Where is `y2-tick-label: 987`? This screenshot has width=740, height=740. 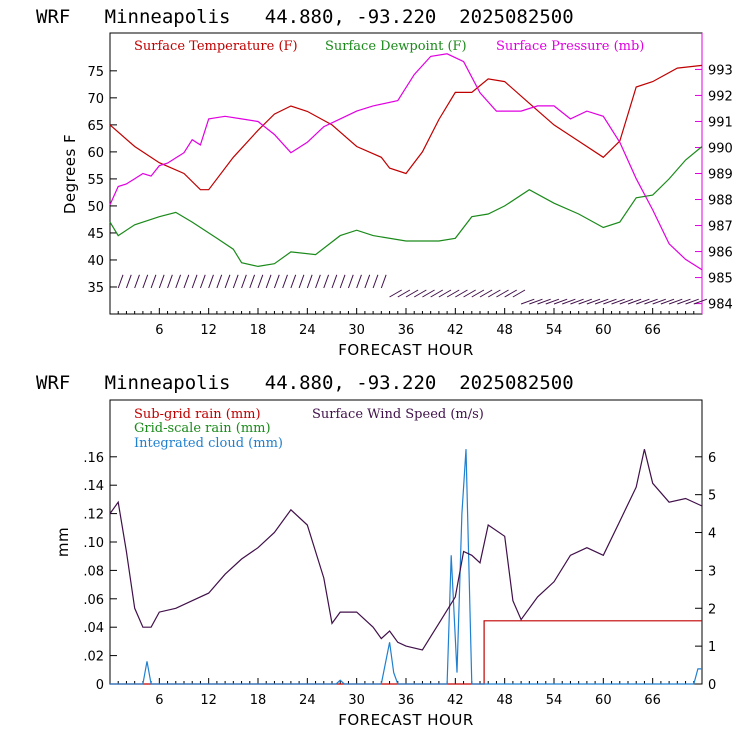
y2-tick-label: 987 is located at coordinates (720, 227).